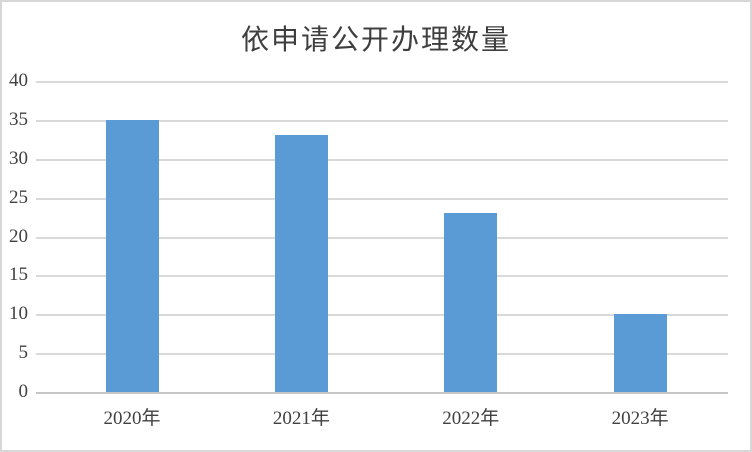 The image size is (752, 452). What do you see at coordinates (18, 236) in the screenshot?
I see `y-tick-label-20: 20` at bounding box center [18, 236].